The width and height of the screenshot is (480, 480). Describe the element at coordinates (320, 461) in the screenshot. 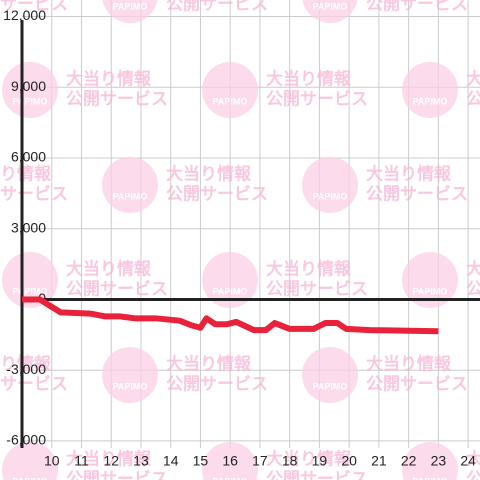

I see `x-tick-label: 19` at that location.